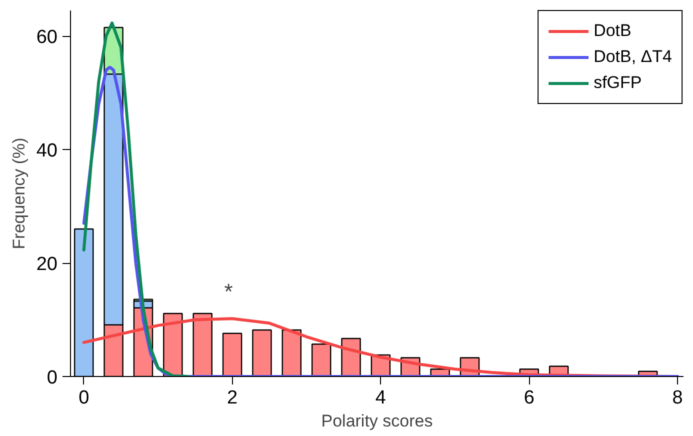  What do you see at coordinates (18, 194) in the screenshot?
I see `y-axis-title: Frequency (%)` at bounding box center [18, 194].